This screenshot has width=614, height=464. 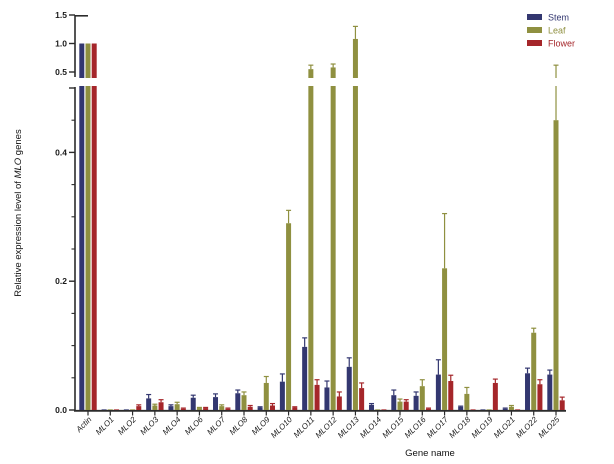 What do you see at coordinates (317, 382) in the screenshot?
I see `bar-flower-mlo11-errorbar` at bounding box center [317, 382].